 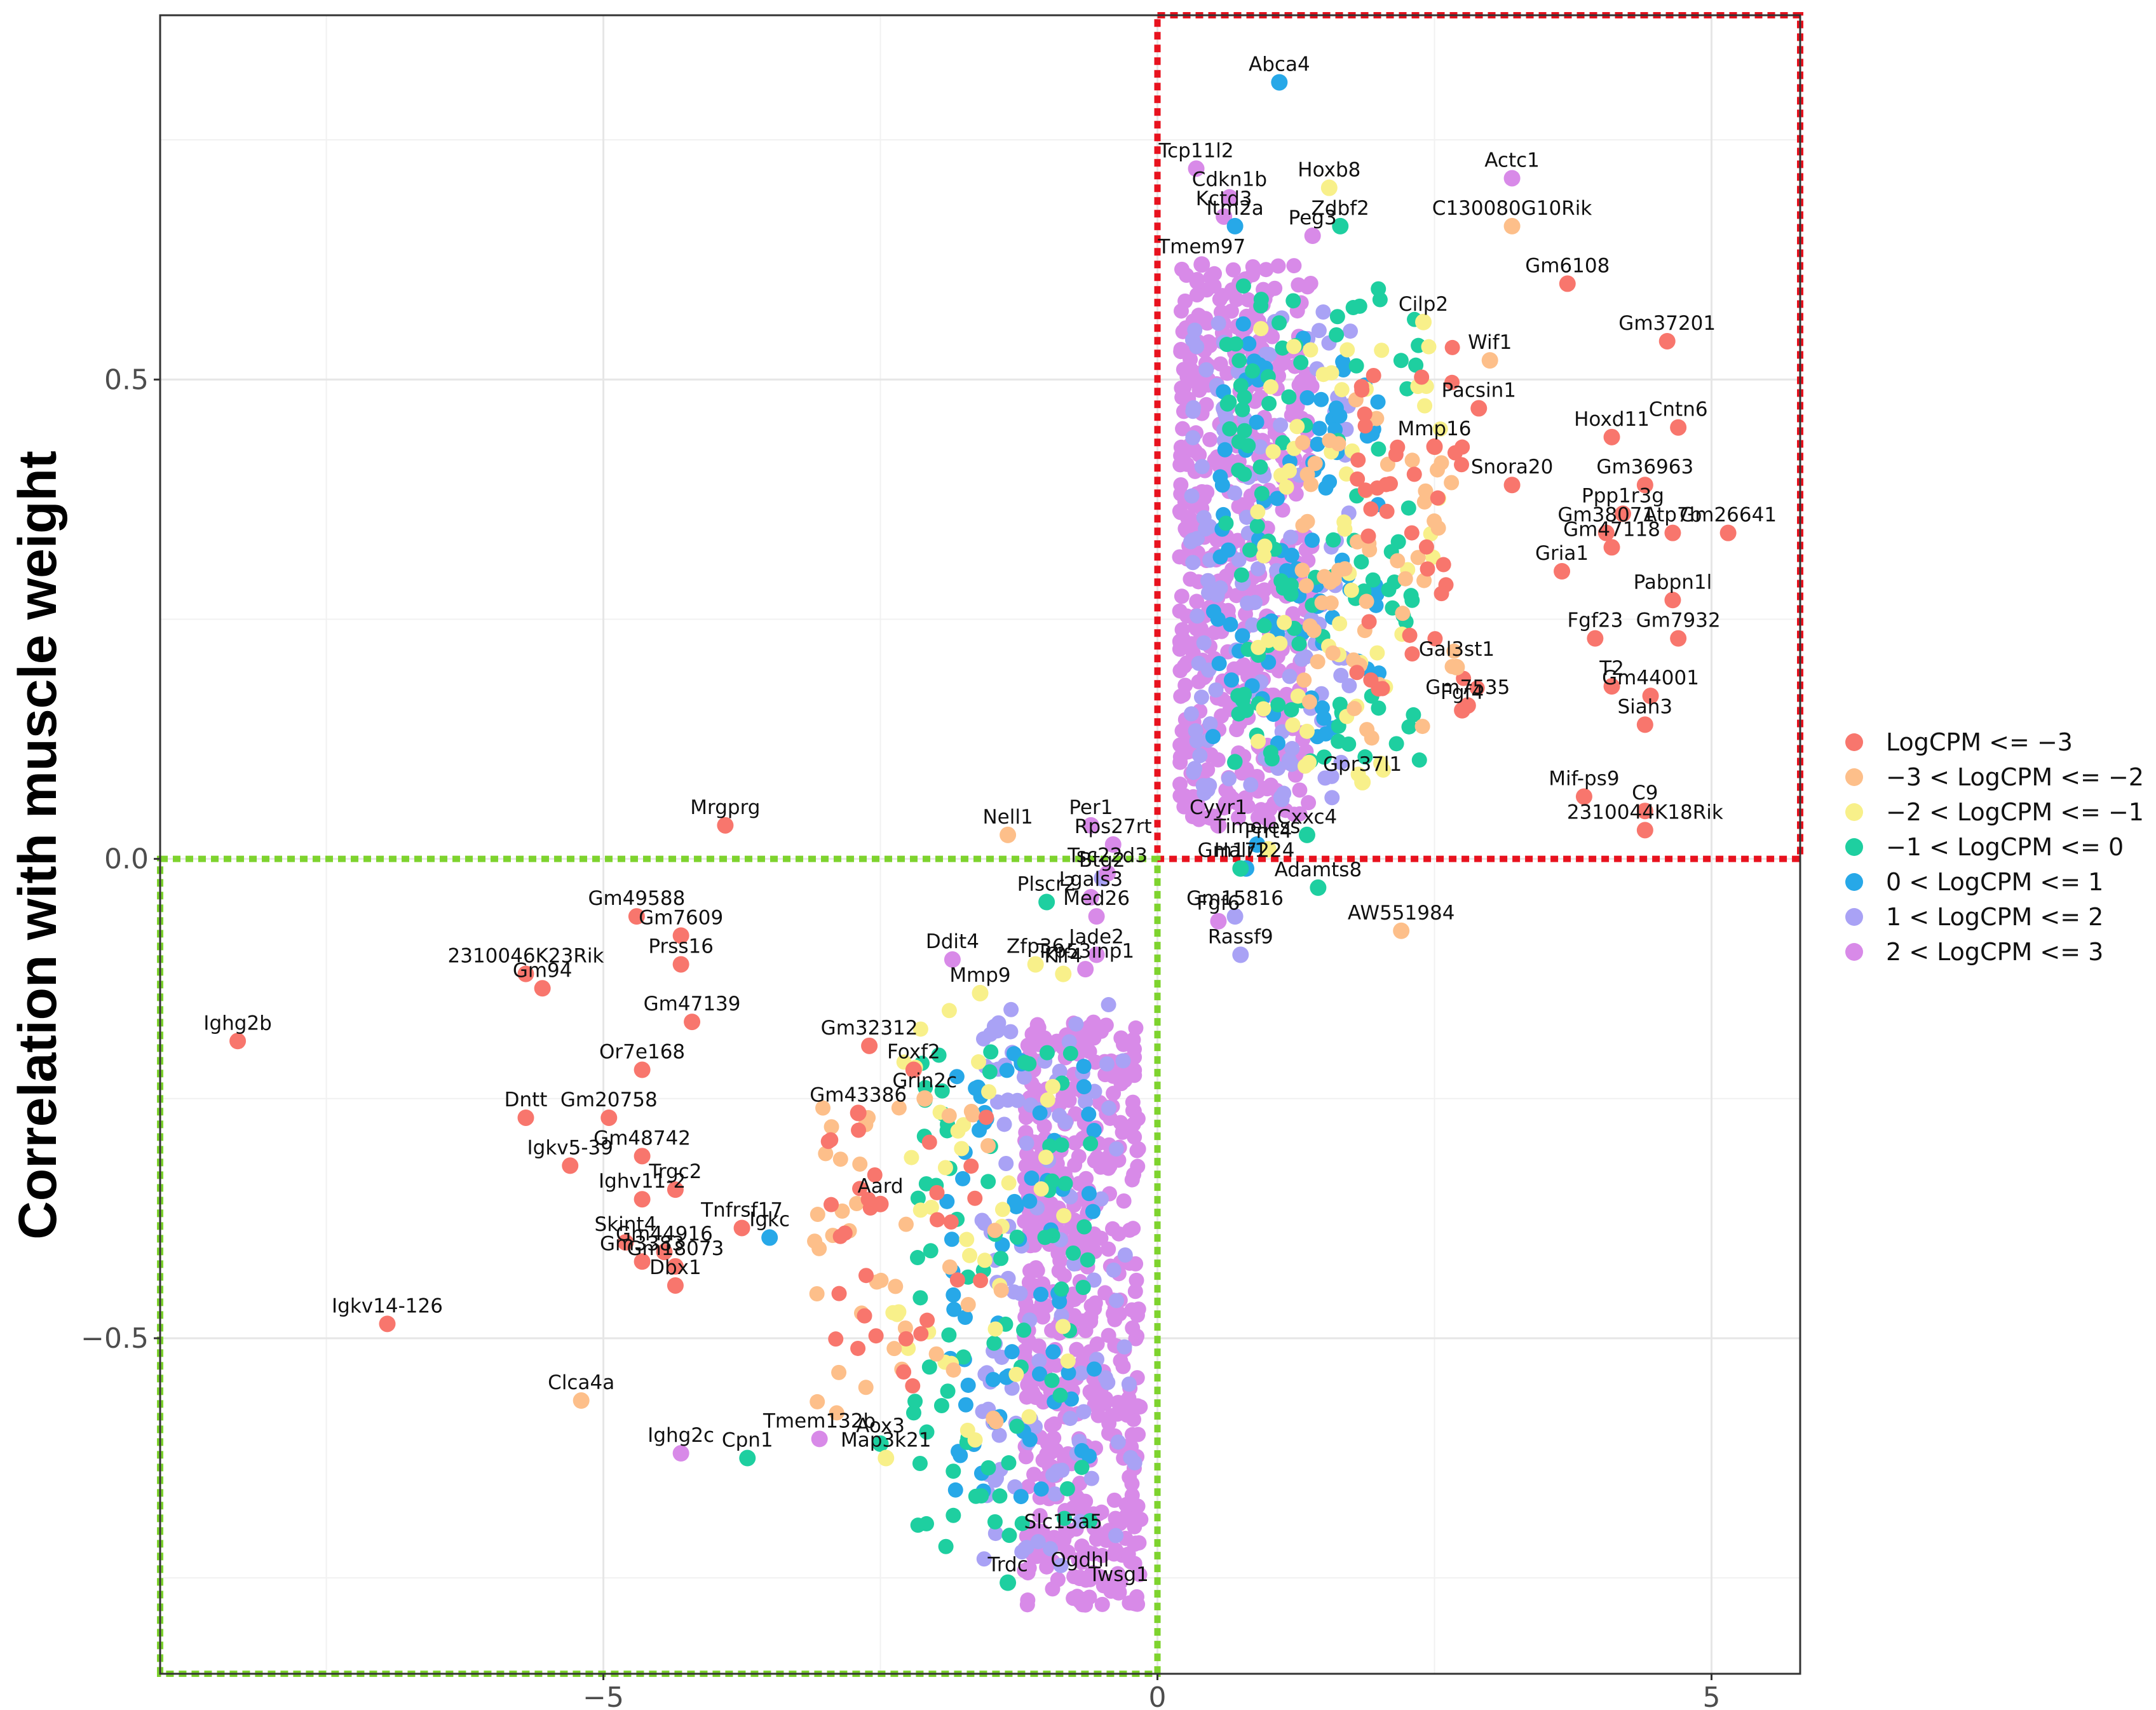 What do you see at coordinates (1046, 902) in the screenshot?
I see `point-plscr2` at bounding box center [1046, 902].